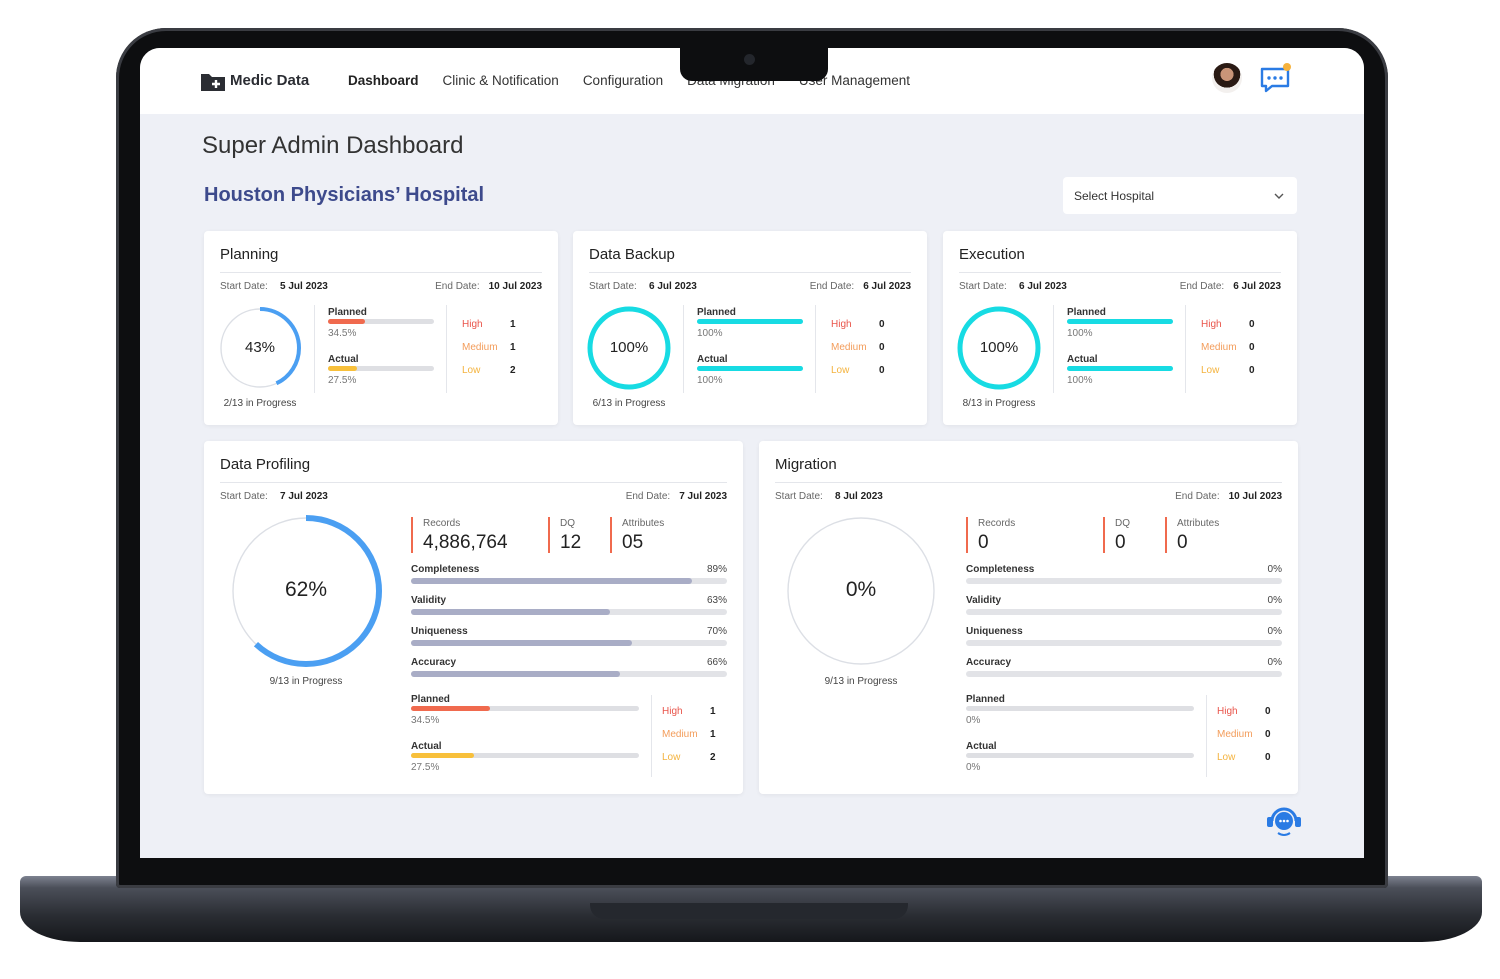 The image size is (1500, 979). What do you see at coordinates (1227, 78) in the screenshot?
I see `avatar` at bounding box center [1227, 78].